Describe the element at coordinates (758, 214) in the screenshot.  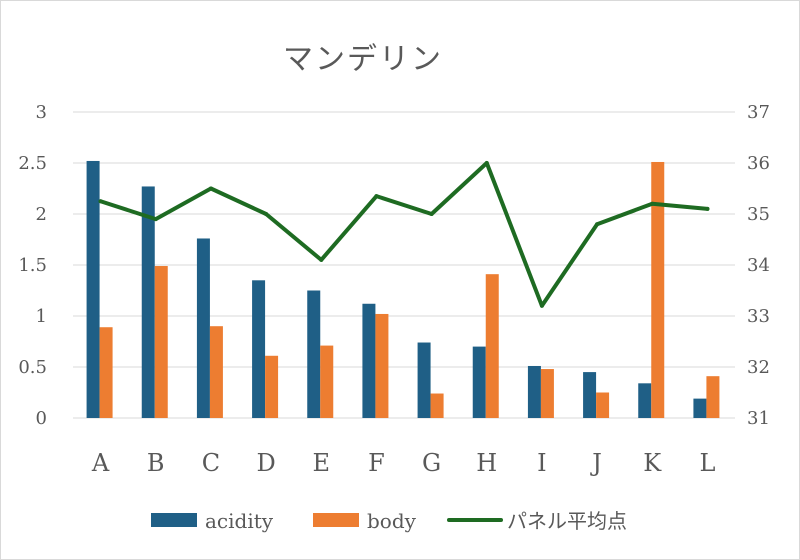
I see `y2-tick-label: 35` at that location.